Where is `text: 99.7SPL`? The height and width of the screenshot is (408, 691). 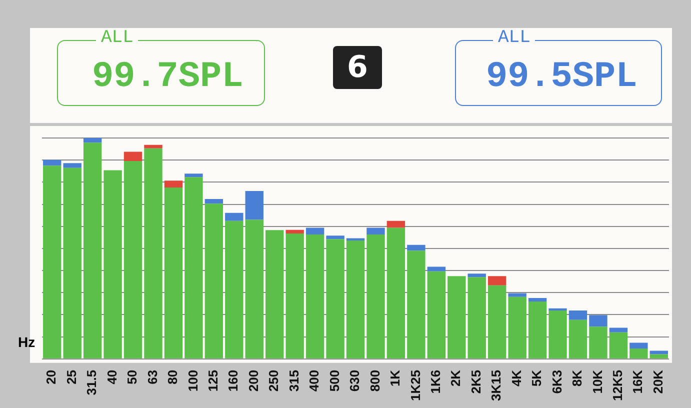
text: 99.7SPL is located at coordinates (168, 76).